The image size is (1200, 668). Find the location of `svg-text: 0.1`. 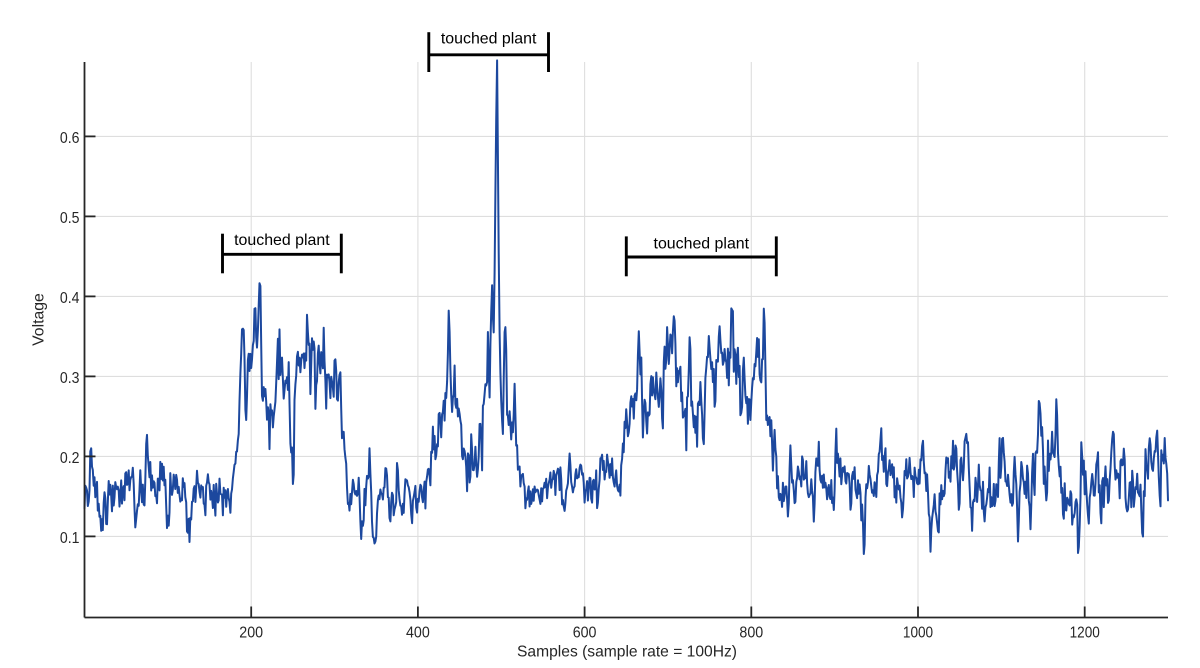

svg-text: 0.1 is located at coordinates (70, 538).